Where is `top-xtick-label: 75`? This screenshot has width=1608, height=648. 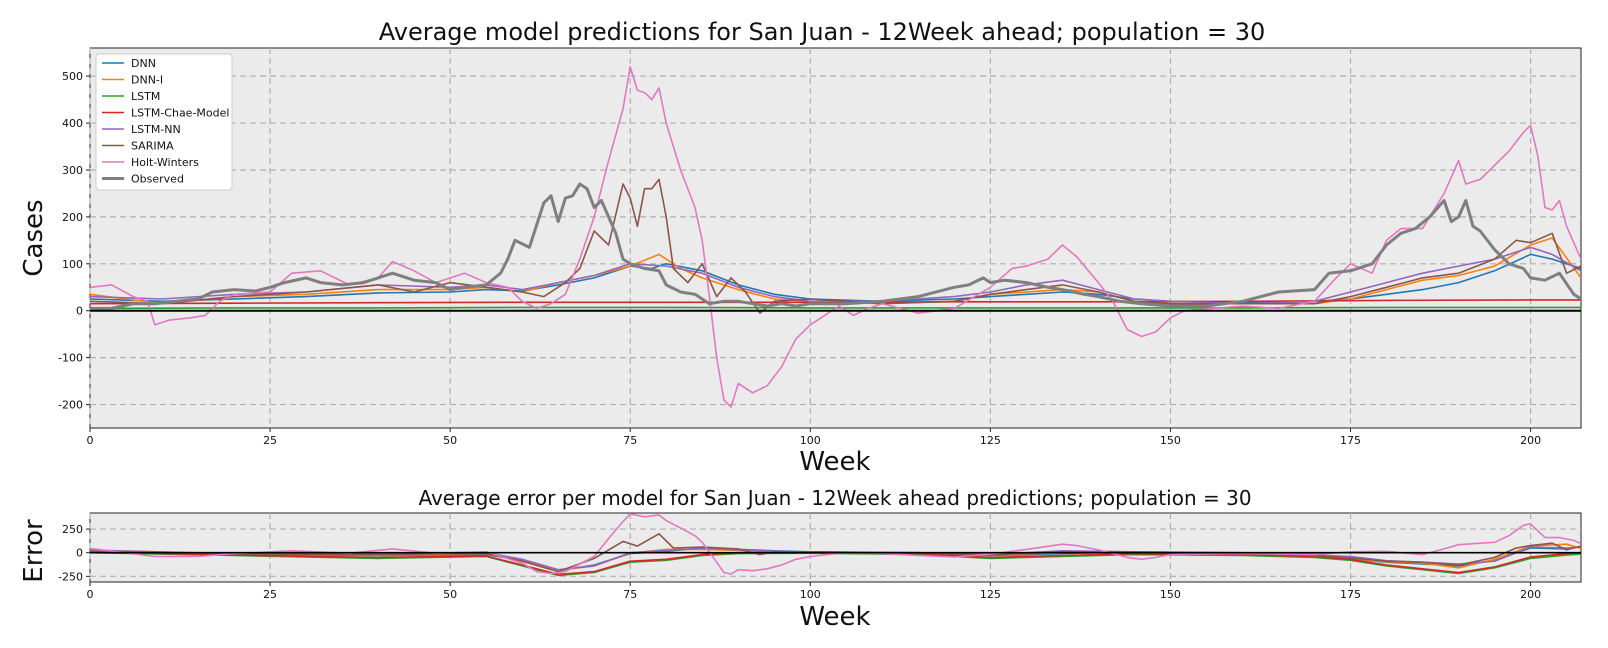
top-xtick-label: 75 is located at coordinates (630, 440).